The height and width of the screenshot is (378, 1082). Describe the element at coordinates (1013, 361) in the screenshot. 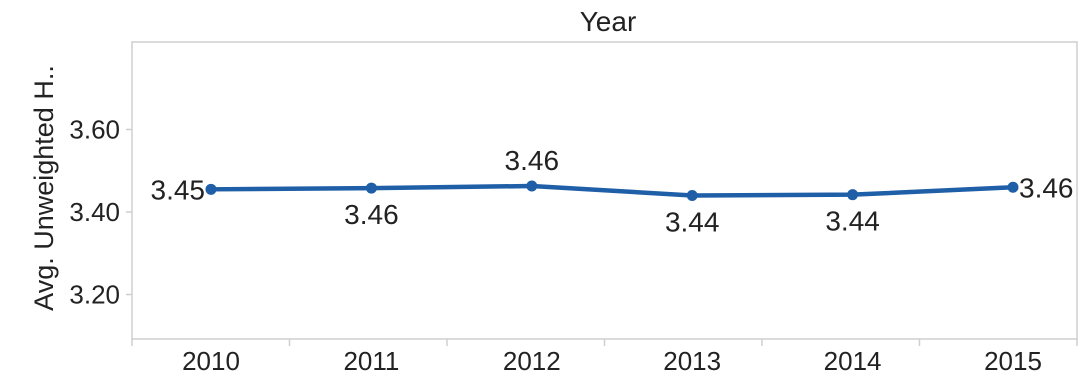

I see `x-tick-label: 2015` at that location.